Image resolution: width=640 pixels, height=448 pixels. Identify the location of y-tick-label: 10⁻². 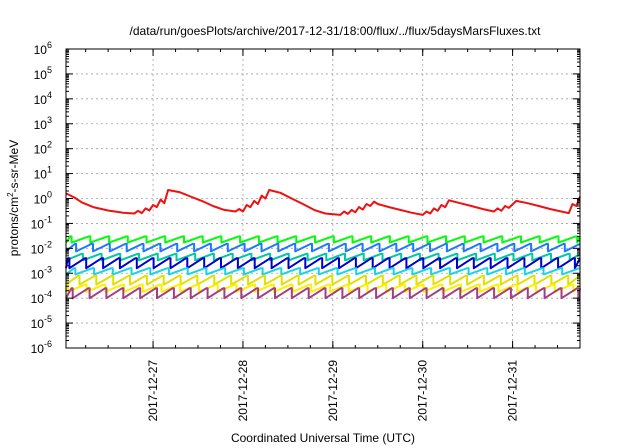
(41, 247).